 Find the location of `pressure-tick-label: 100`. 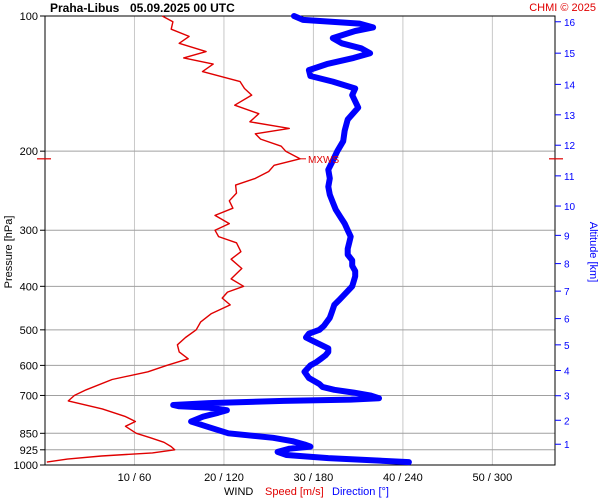

pressure-tick-label: 100 is located at coordinates (29, 17).